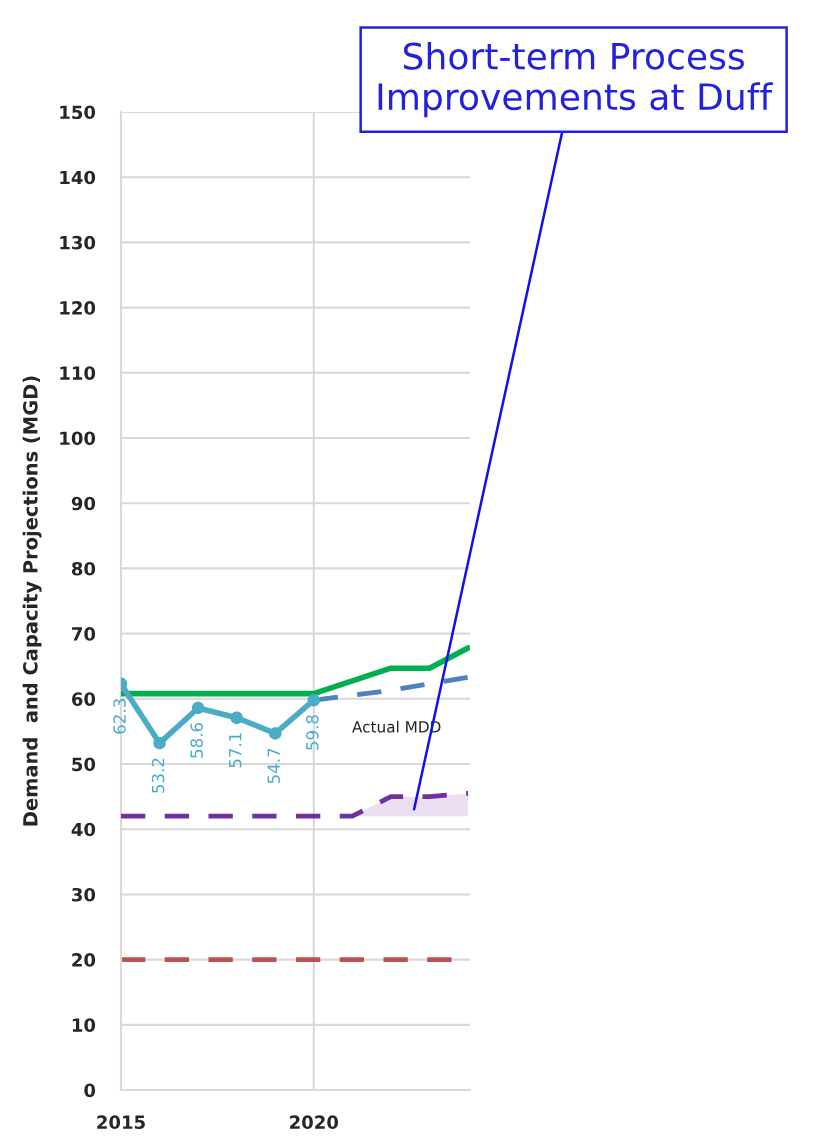 The width and height of the screenshot is (823, 1137). Describe the element at coordinates (84, 634) in the screenshot. I see `y-tick-label: 70` at that location.